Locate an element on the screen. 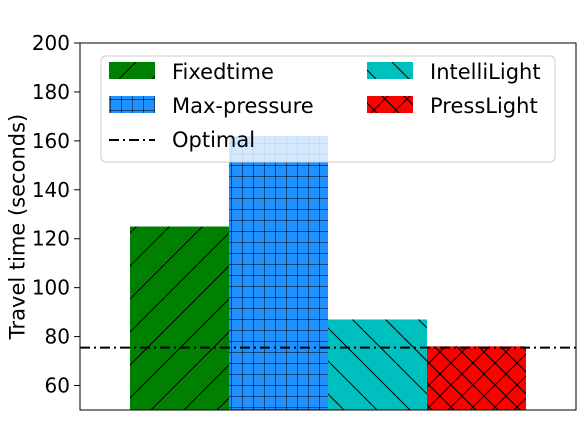 This screenshot has height=440, width=587. legend-label: PressLight is located at coordinates (484, 106).